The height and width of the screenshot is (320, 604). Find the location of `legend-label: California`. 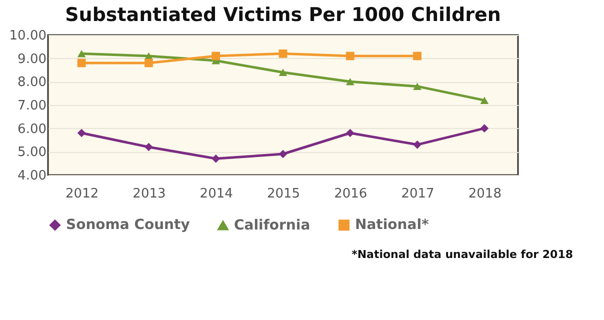

legend-label: California is located at coordinates (272, 225).